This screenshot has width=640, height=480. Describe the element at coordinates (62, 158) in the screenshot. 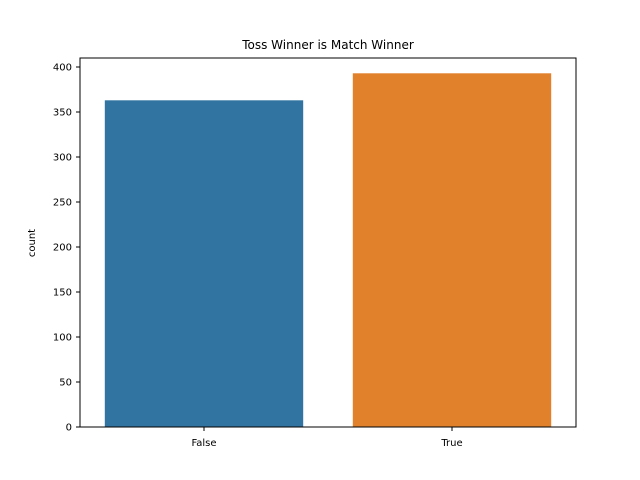

I see `y-tick-label: 300` at that location.